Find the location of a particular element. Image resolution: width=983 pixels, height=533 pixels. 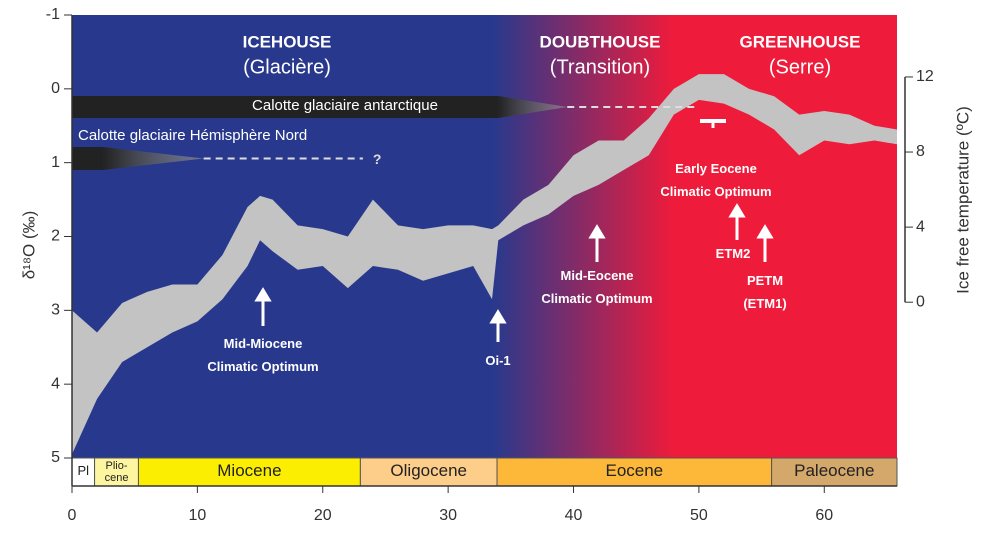

annotation: Early Eocene Climatic Optimum is located at coordinates (715, 180).